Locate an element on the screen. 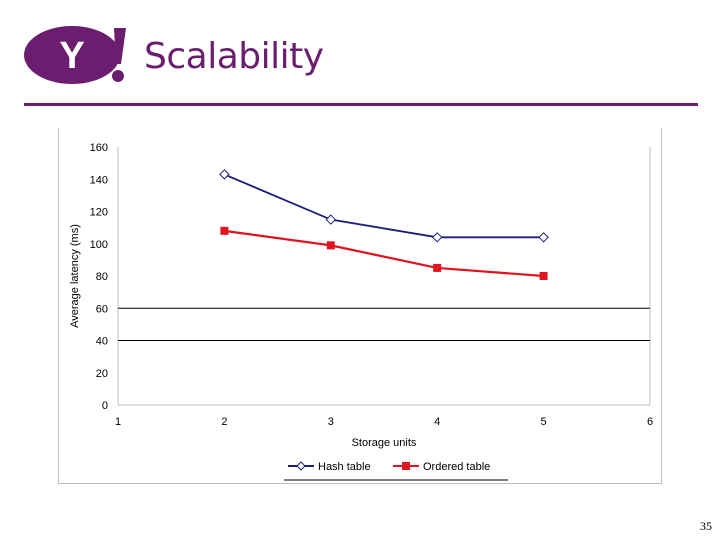  legend-marker-hash is located at coordinates (301, 466).